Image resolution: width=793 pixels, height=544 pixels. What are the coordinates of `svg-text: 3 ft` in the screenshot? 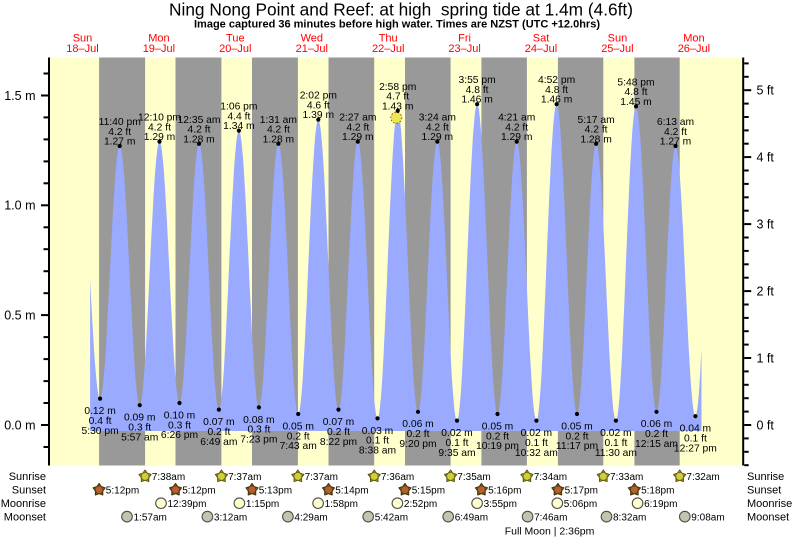 It's located at (766, 225).